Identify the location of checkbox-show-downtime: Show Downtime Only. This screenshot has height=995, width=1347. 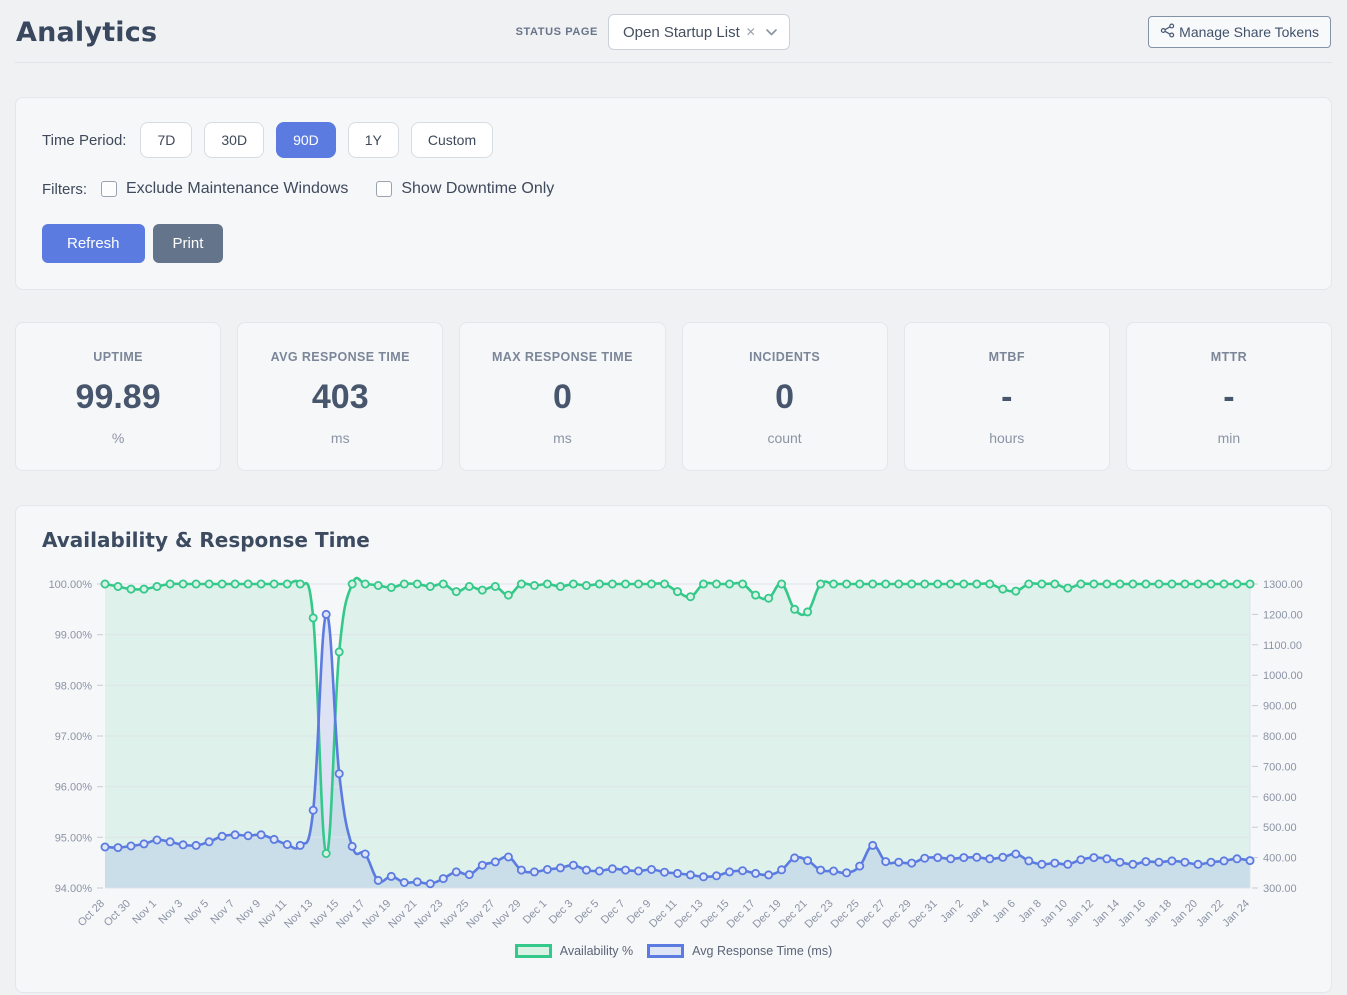
(465, 189).